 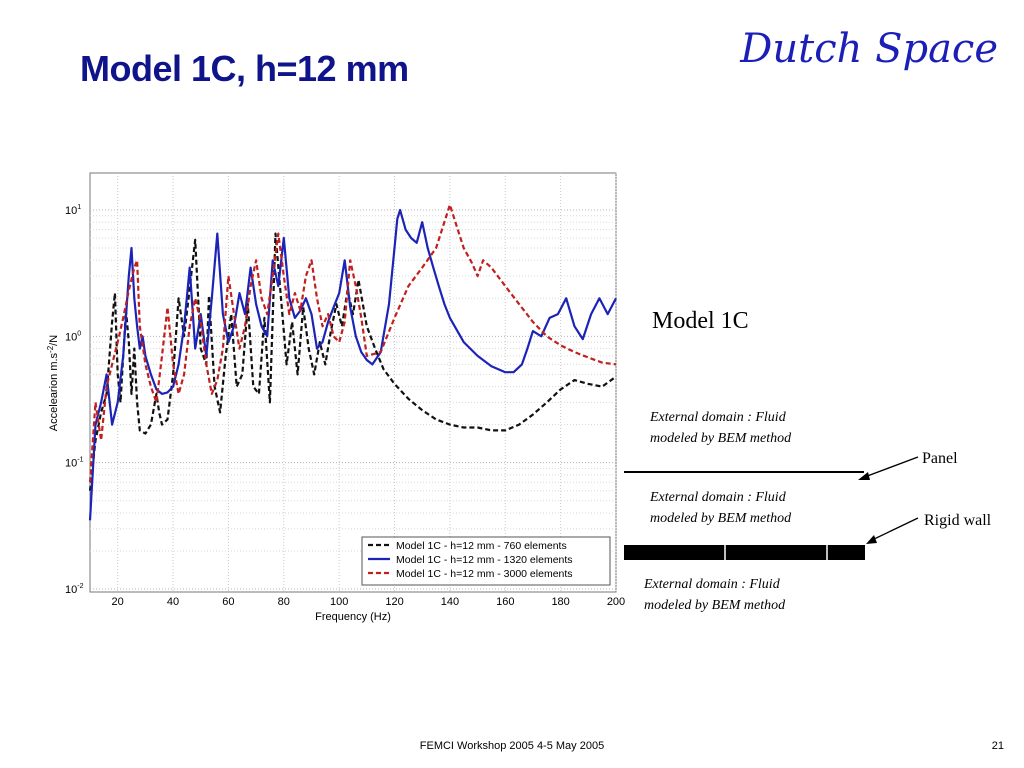 I want to click on footer-text: FEMCI Workshop 2005 4-5 May 2005, so click(x=512, y=746).